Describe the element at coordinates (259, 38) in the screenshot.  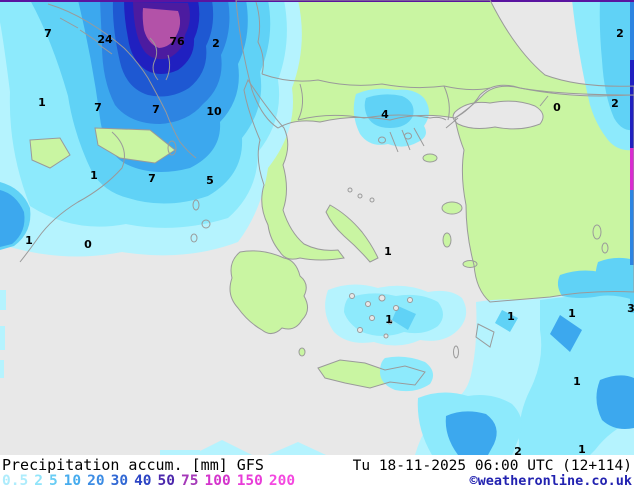
I see `border-serbia` at that location.